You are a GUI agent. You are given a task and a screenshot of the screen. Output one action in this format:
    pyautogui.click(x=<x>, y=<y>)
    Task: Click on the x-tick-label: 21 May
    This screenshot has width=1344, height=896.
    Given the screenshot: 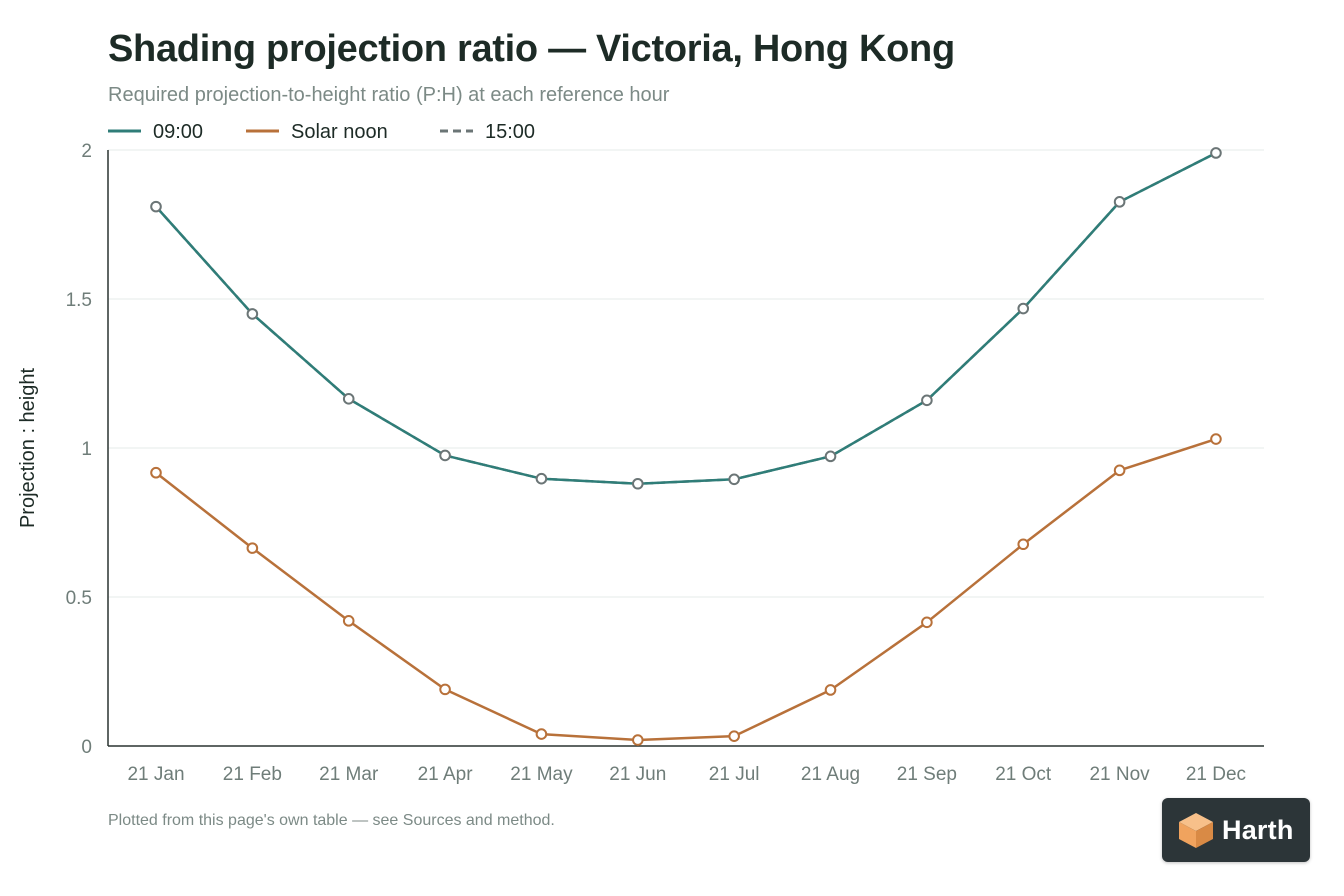 What is the action you would take?
    pyautogui.click(x=541, y=774)
    